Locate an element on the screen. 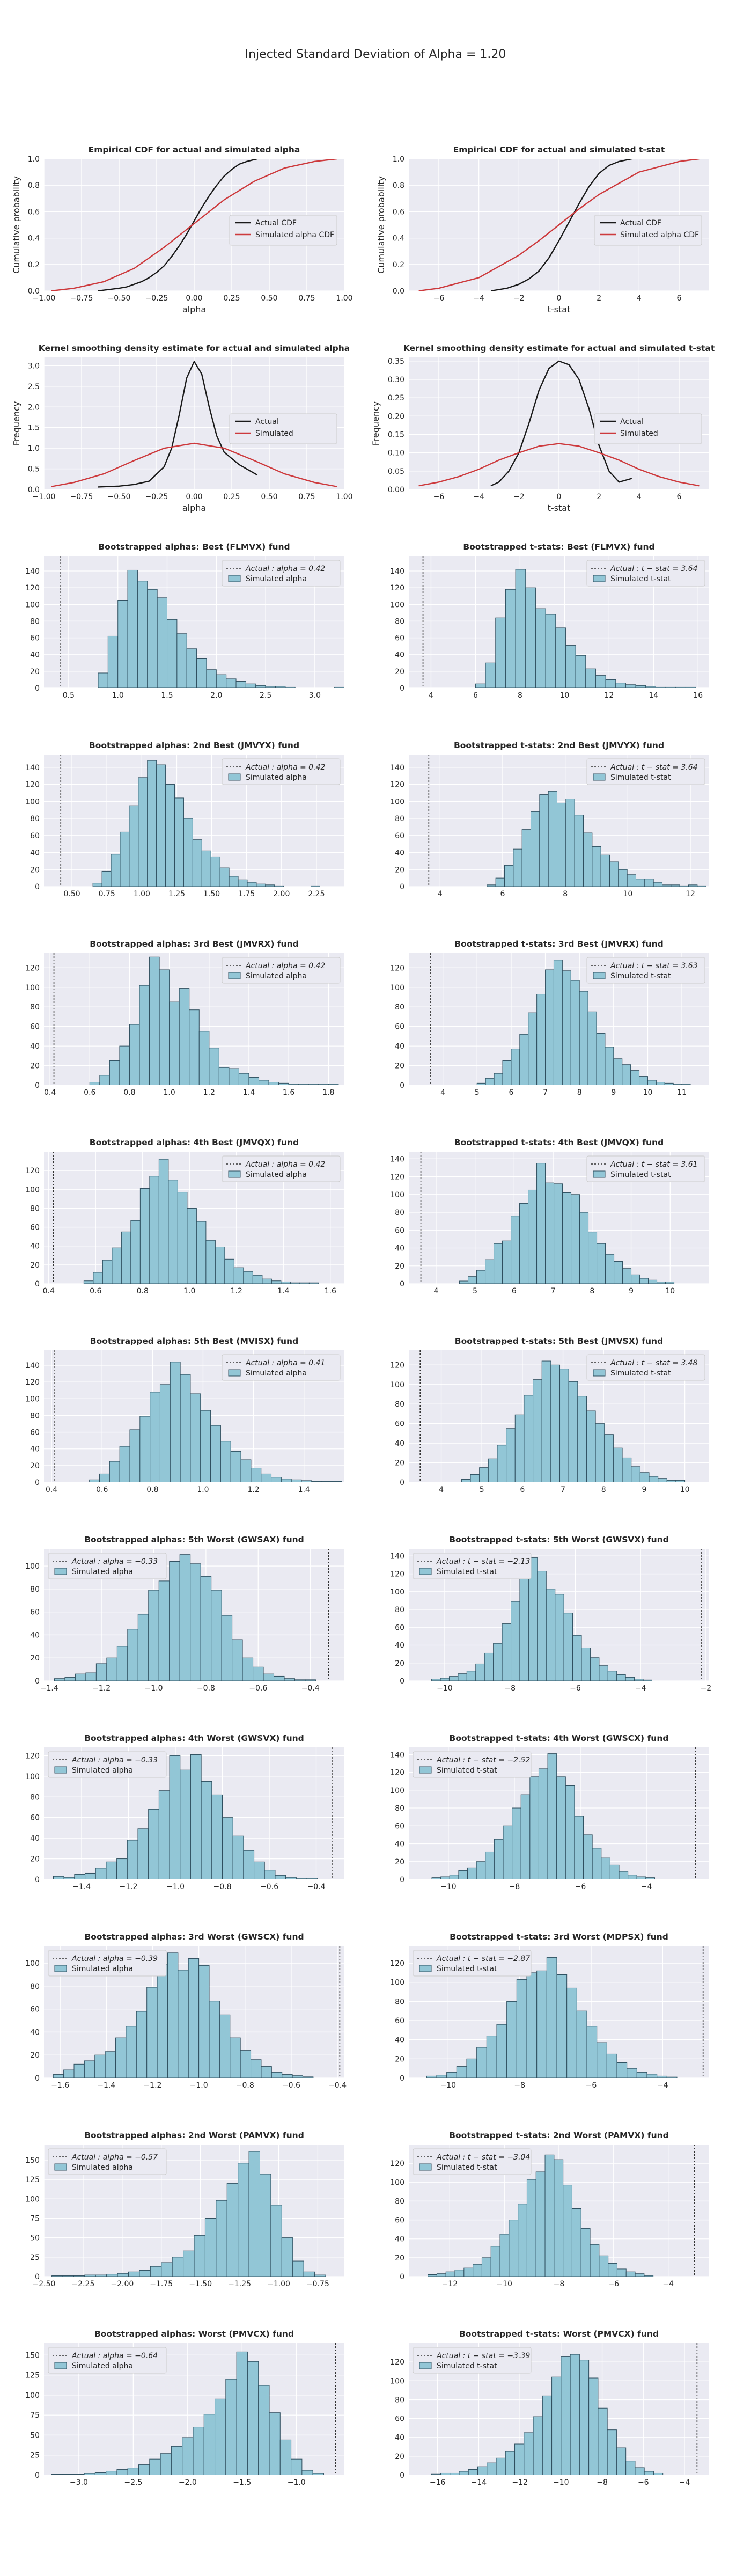 This screenshot has width=751, height=2576. x-tick-label: −2.0 is located at coordinates (188, 2482).